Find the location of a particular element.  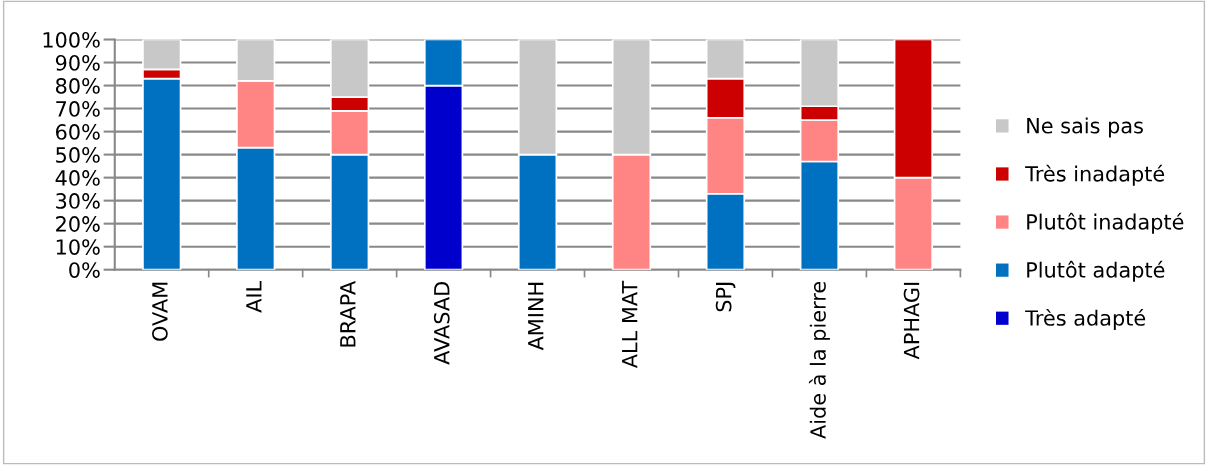

y-tick-label: 90% is located at coordinates (77, 63).